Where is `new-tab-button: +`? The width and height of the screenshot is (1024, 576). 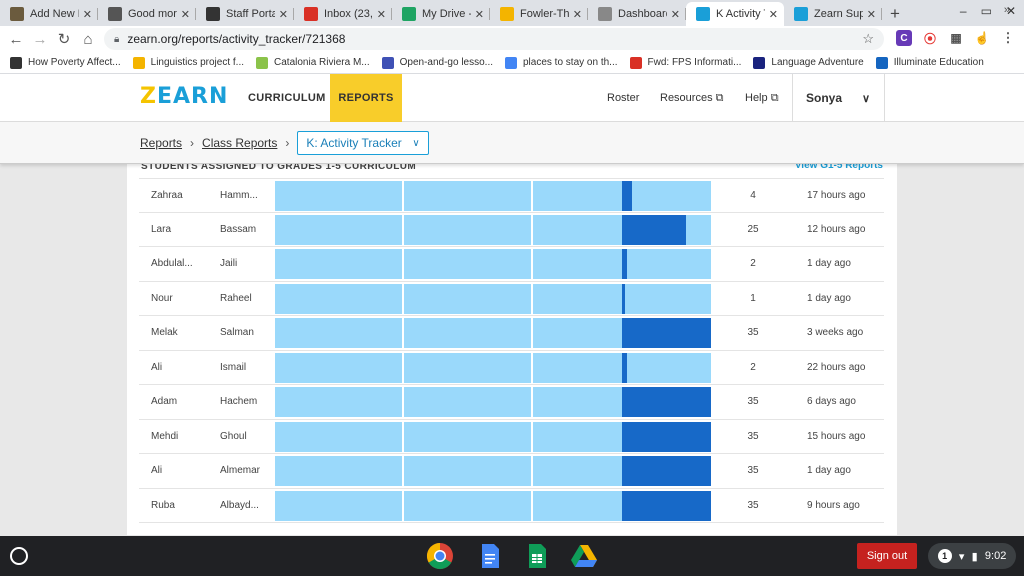
new-tab-button: + is located at coordinates (895, 13).